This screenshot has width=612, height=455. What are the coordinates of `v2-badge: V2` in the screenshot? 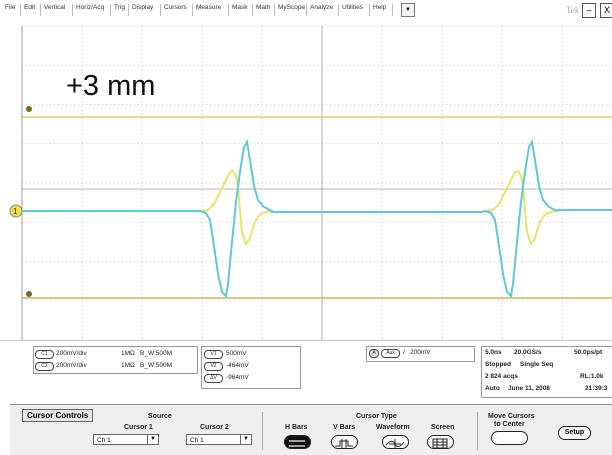 It's located at (213, 366).